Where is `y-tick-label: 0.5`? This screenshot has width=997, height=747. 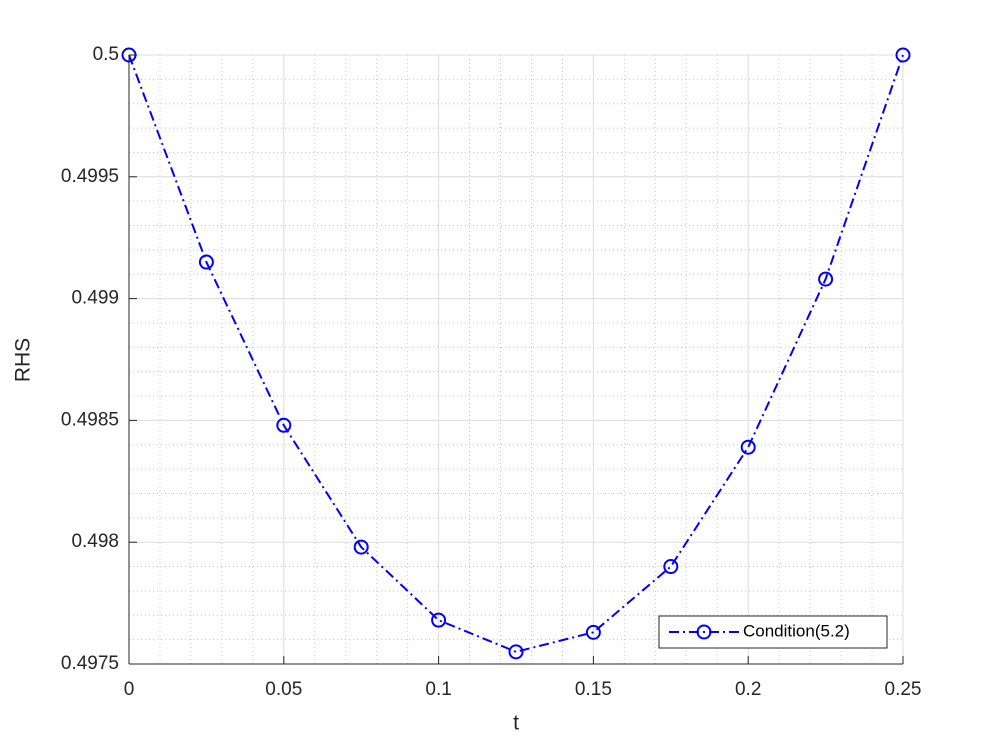 y-tick-label: 0.5 is located at coordinates (106, 54).